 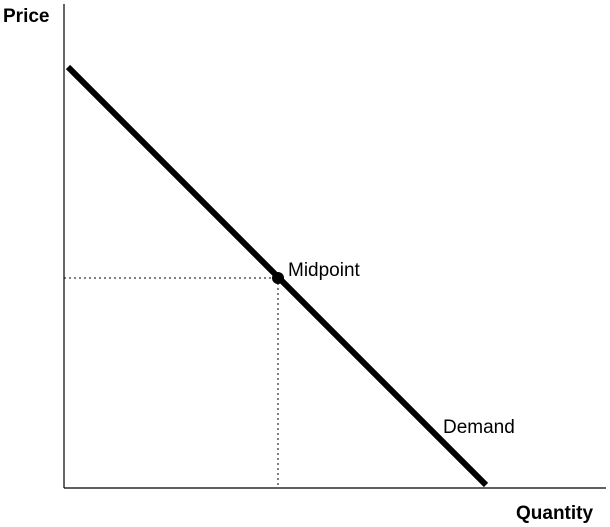 I want to click on x-axis-label: Quantity, so click(x=554, y=513).